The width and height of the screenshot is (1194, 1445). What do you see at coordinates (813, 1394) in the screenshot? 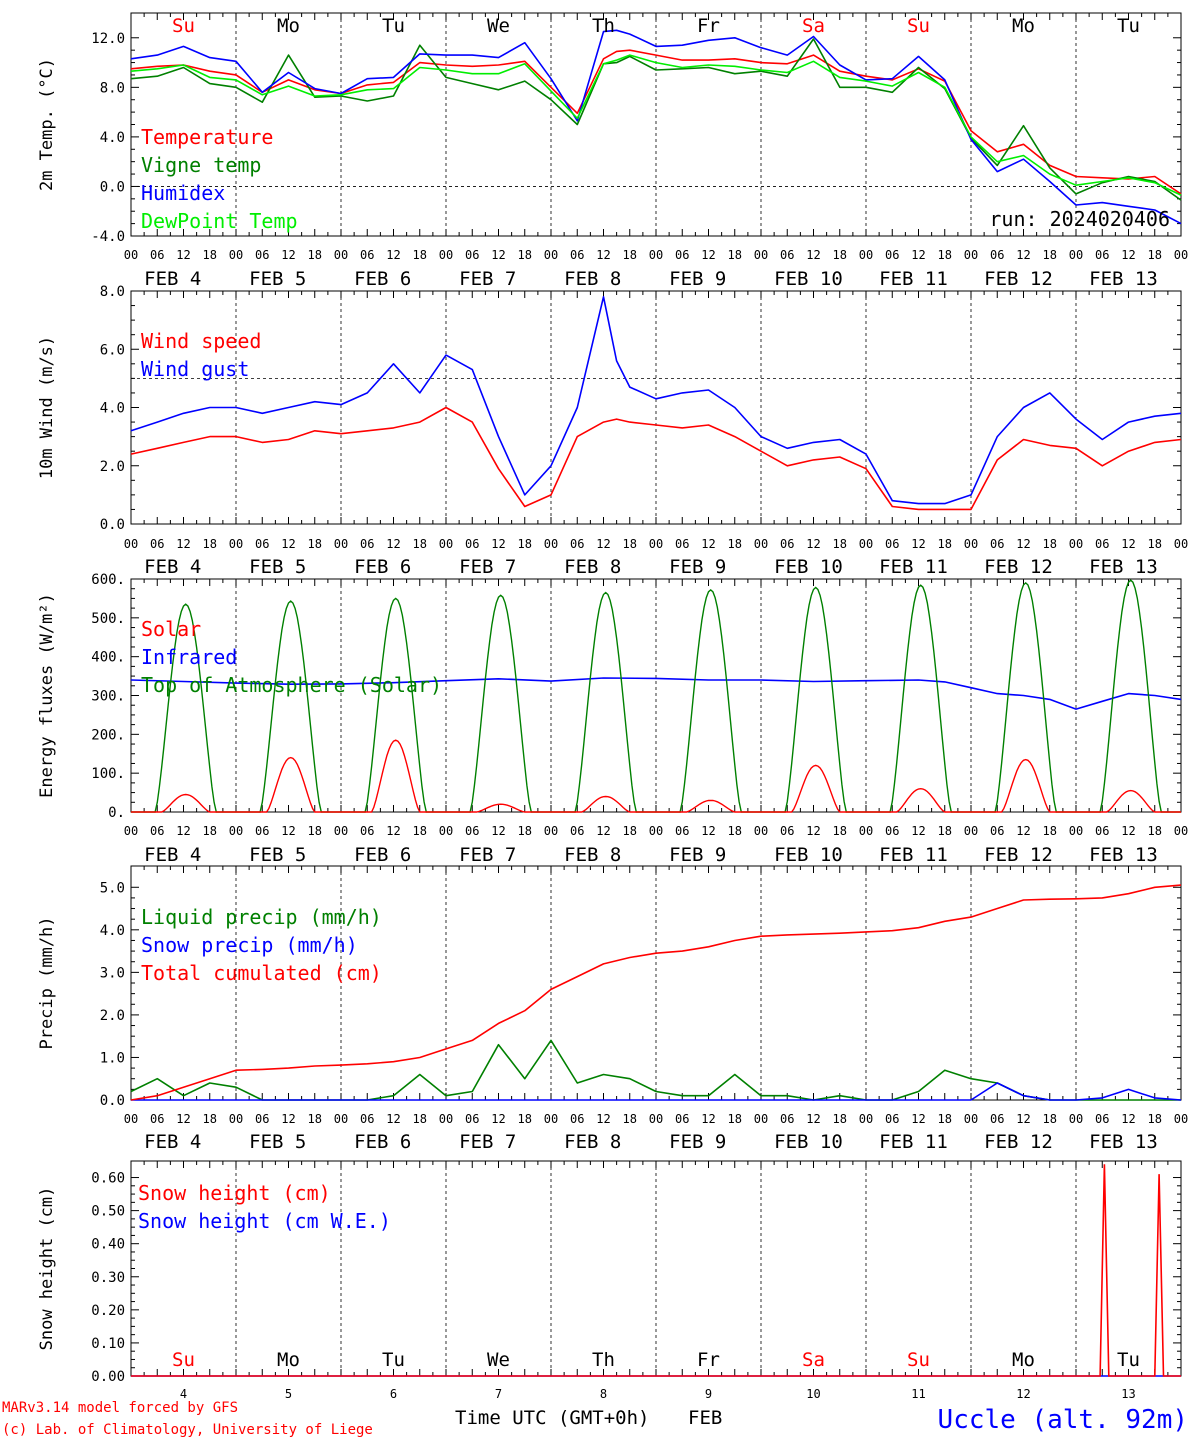
I see `day-number-label: 10` at bounding box center [813, 1394].